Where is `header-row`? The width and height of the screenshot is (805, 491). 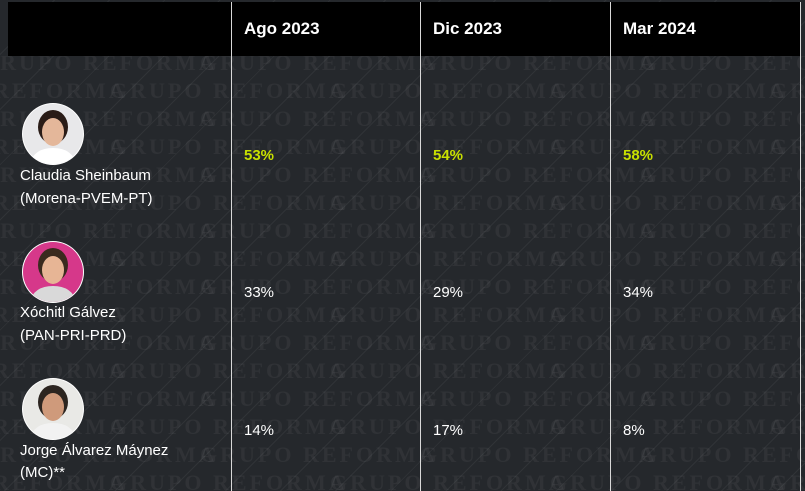
header-row is located at coordinates (404, 29).